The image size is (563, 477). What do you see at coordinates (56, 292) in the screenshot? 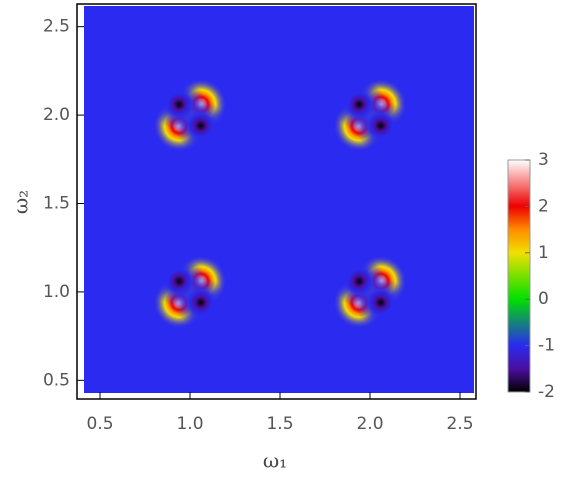
I see `y-tick-label: 1.0` at bounding box center [56, 292].